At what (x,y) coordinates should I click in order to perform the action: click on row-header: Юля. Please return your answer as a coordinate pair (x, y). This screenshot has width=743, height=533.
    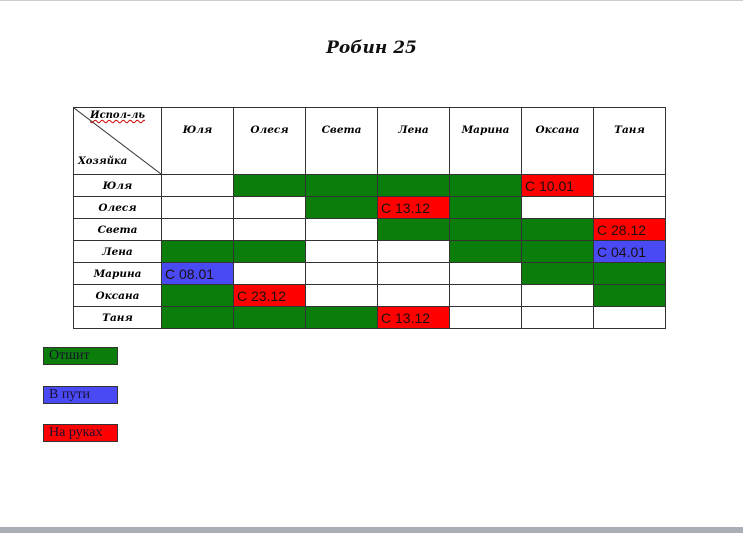
    Looking at the image, I should click on (117, 185).